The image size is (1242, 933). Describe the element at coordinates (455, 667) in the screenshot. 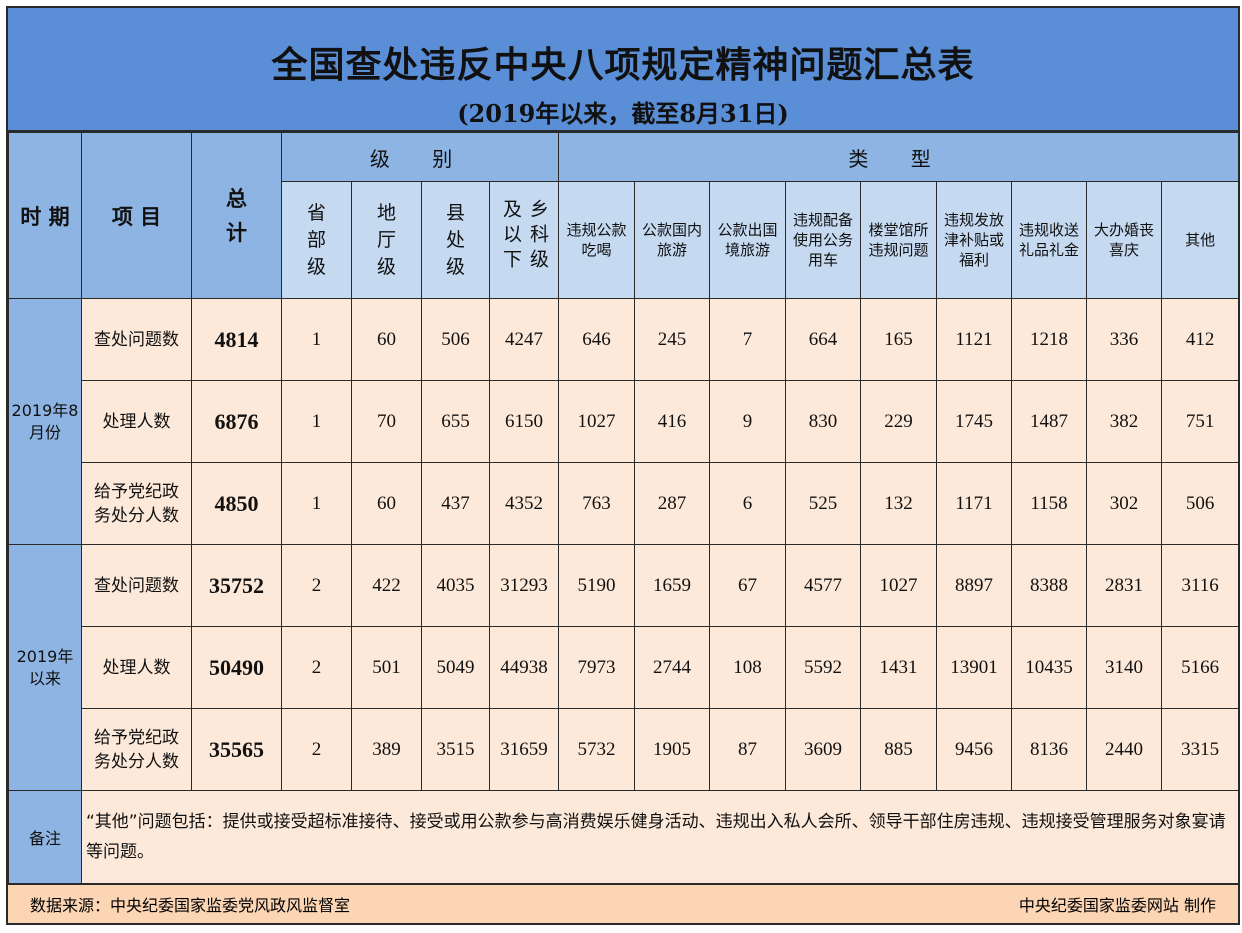

I see `level-cell: 5049` at that location.